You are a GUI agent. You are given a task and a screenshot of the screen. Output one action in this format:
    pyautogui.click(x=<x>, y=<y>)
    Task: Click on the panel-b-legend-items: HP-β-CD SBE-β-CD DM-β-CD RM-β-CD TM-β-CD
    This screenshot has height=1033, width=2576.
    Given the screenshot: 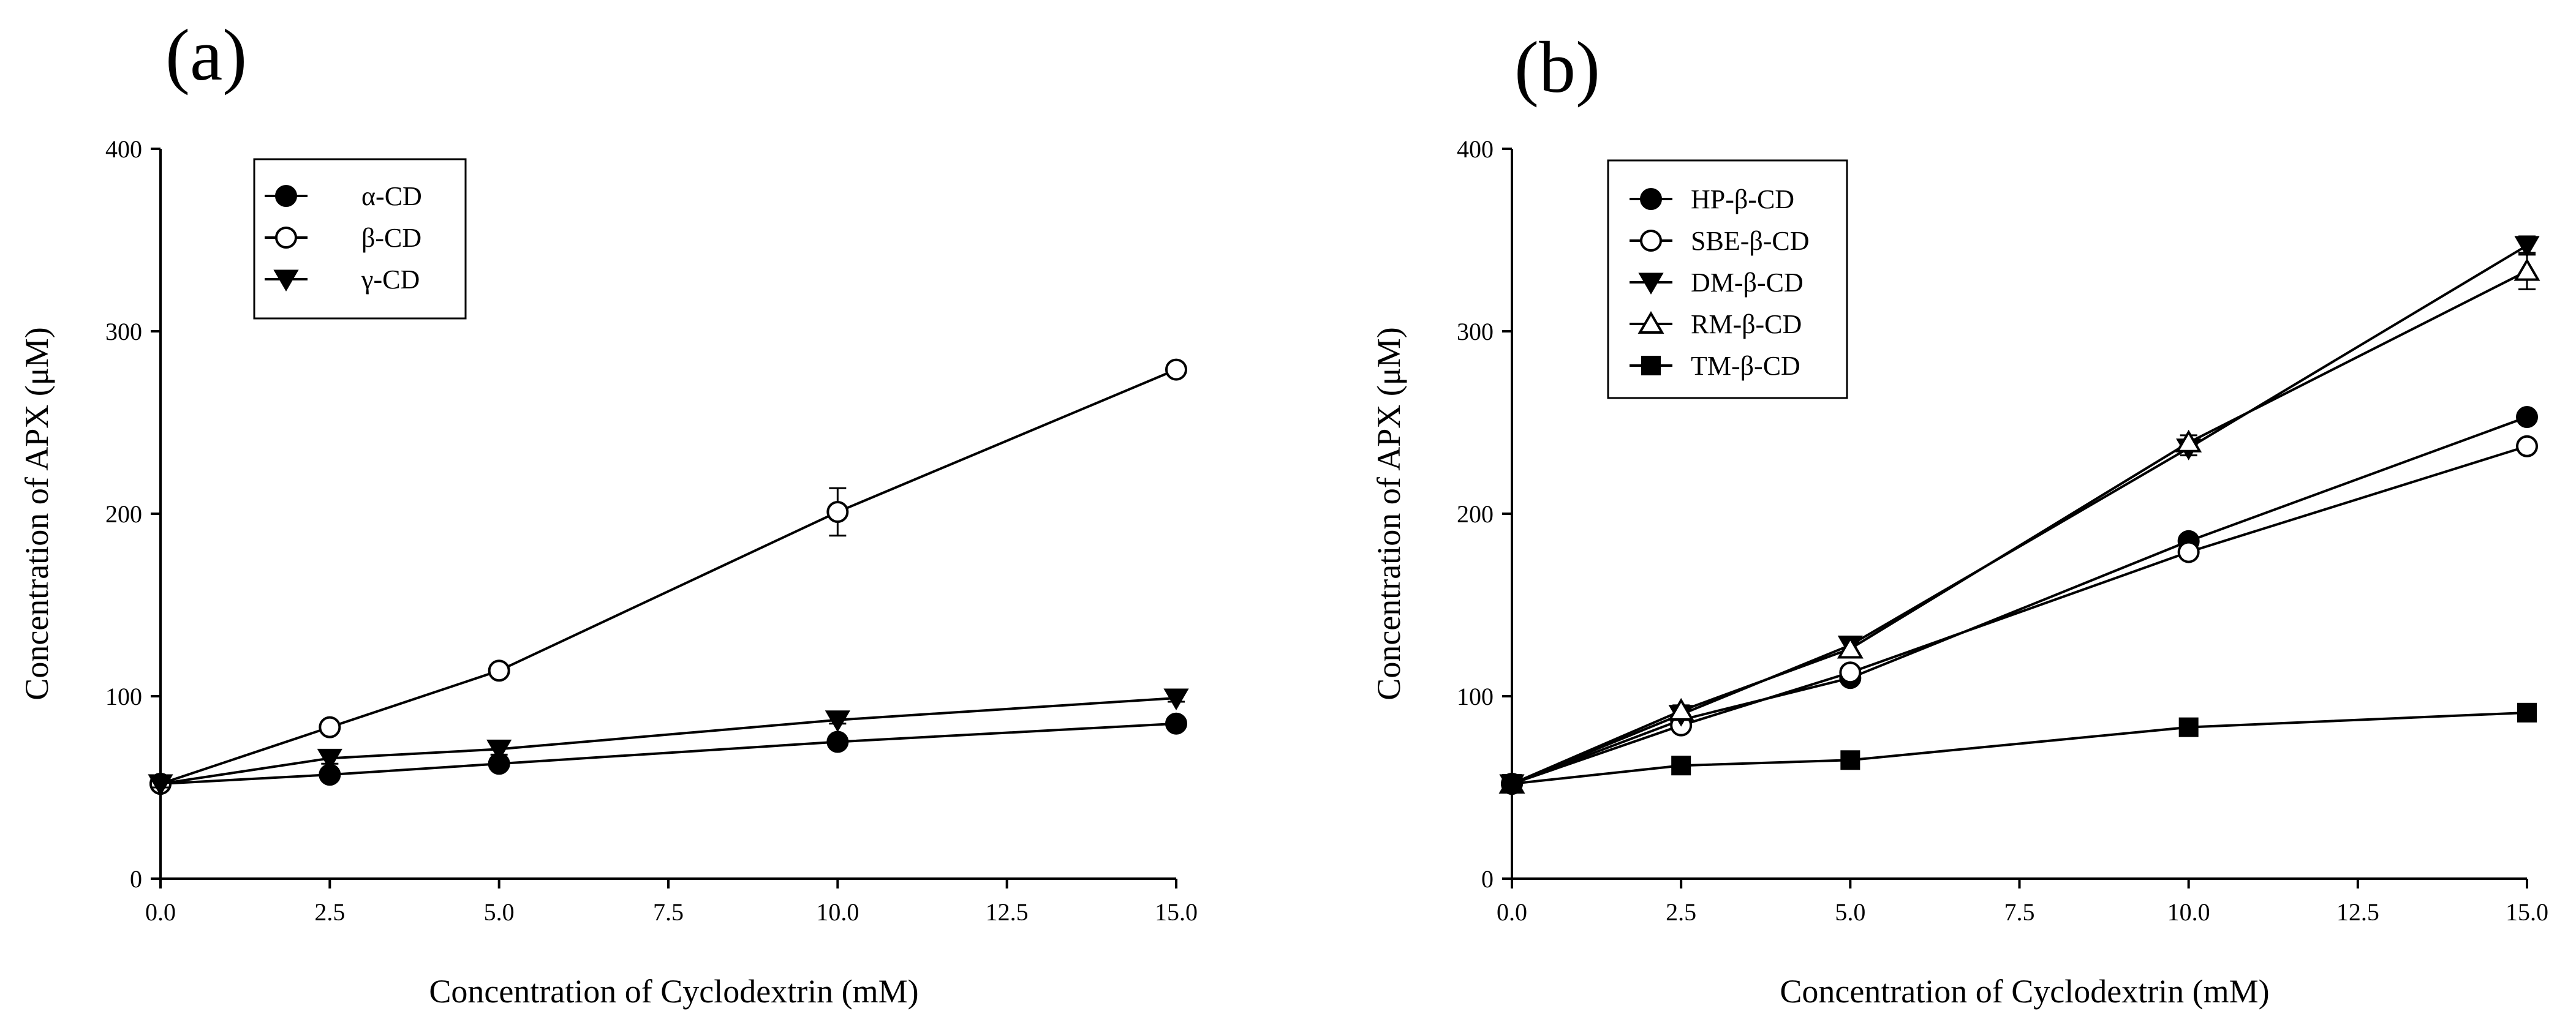 What is the action you would take?
    pyautogui.click(x=1720, y=283)
    